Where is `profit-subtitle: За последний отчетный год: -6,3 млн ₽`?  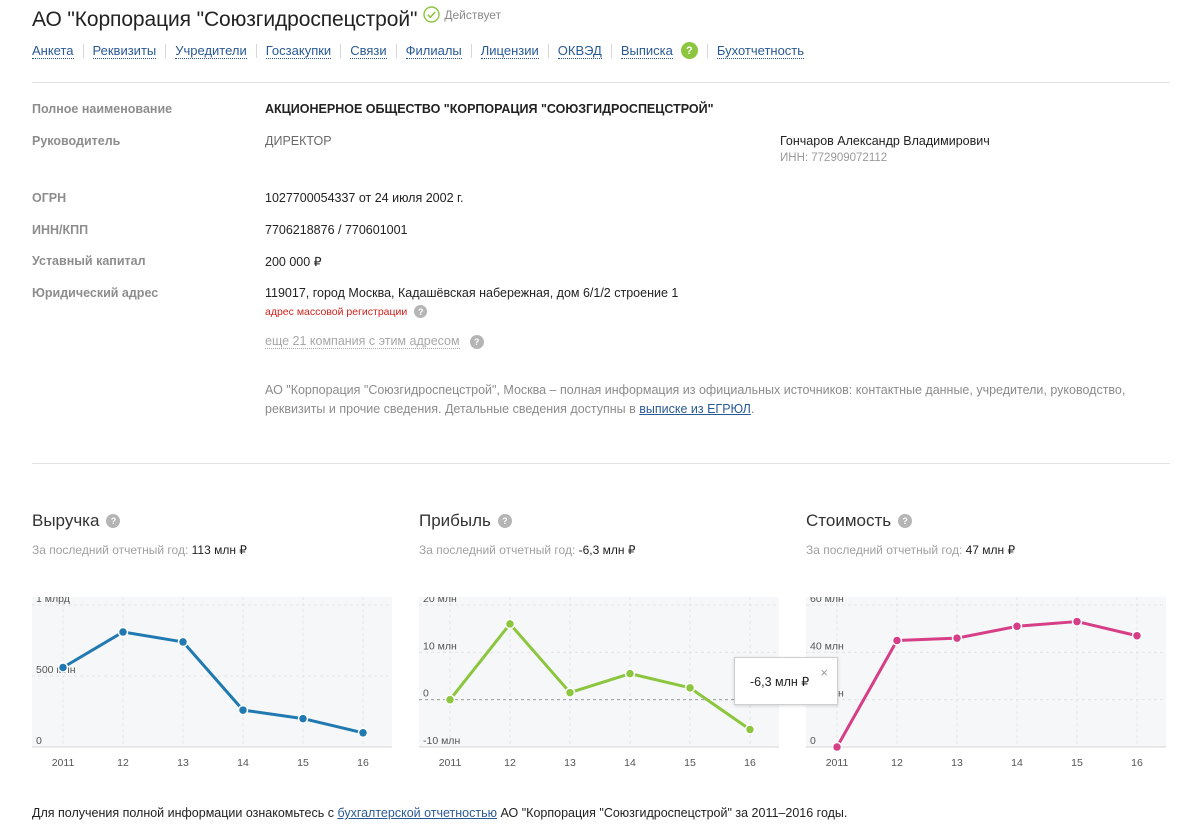 profit-subtitle: За последний отчетный год: -6,3 млн ₽ is located at coordinates (527, 550).